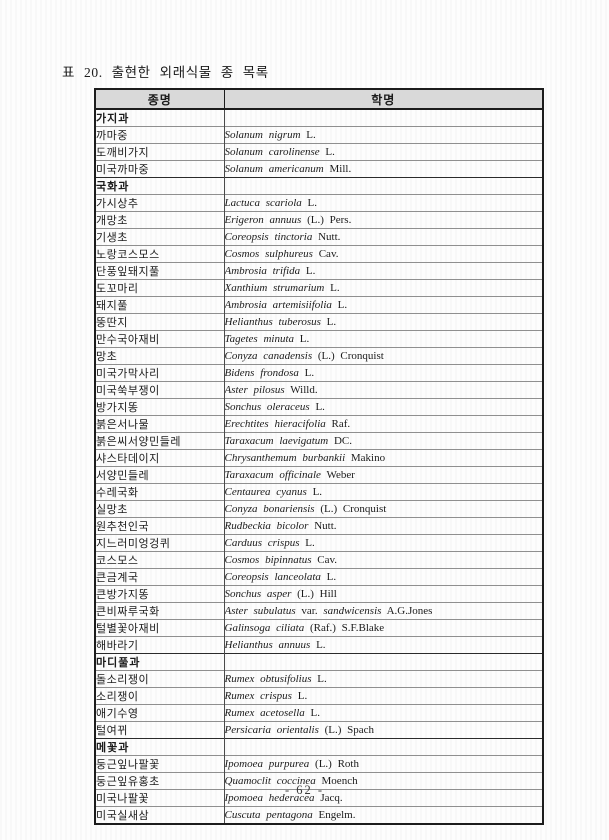 This screenshot has height=840, width=609. I want to click on species-row: 돼지풀 Ambrosia artemisiifolia L., so click(319, 305).